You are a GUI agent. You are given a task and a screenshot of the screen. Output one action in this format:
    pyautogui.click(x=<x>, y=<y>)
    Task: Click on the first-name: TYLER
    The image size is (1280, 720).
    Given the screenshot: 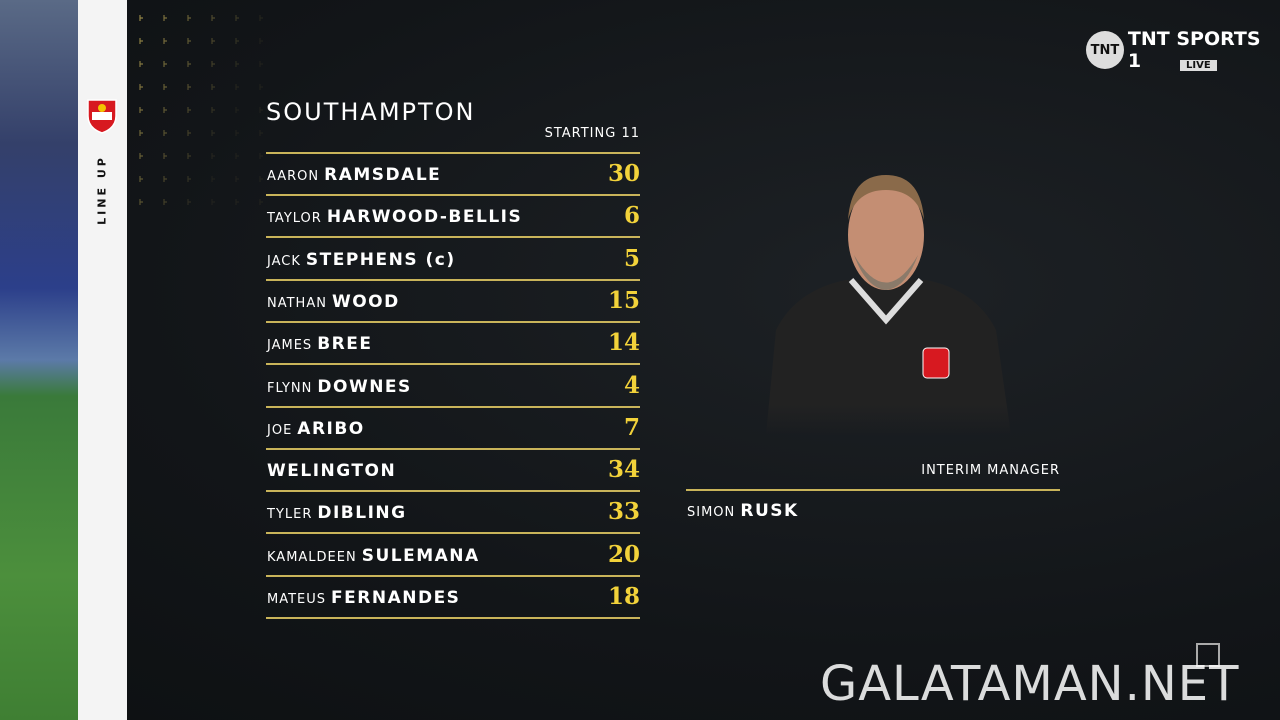 What is the action you would take?
    pyautogui.click(x=290, y=515)
    